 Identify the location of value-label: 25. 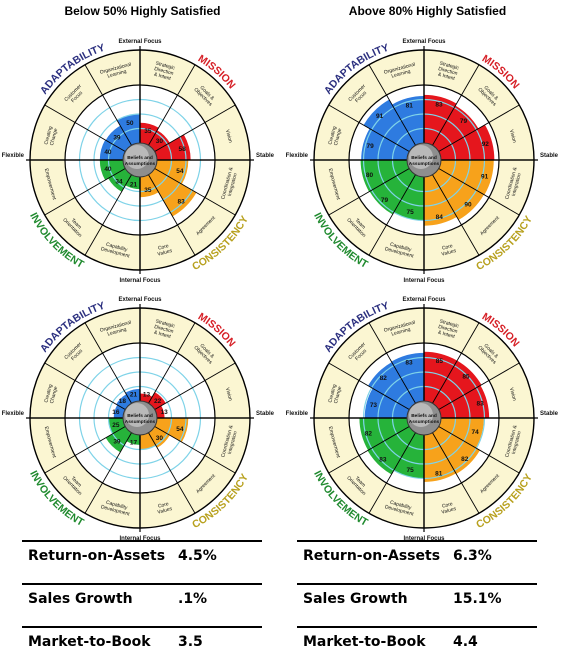
(116, 425).